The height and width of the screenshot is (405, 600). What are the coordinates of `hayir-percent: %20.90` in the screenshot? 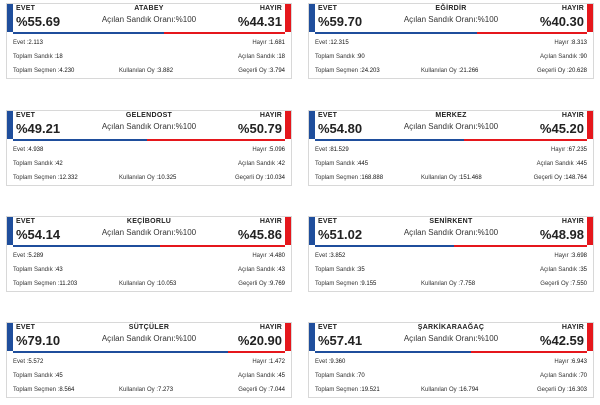 It's located at (259, 340).